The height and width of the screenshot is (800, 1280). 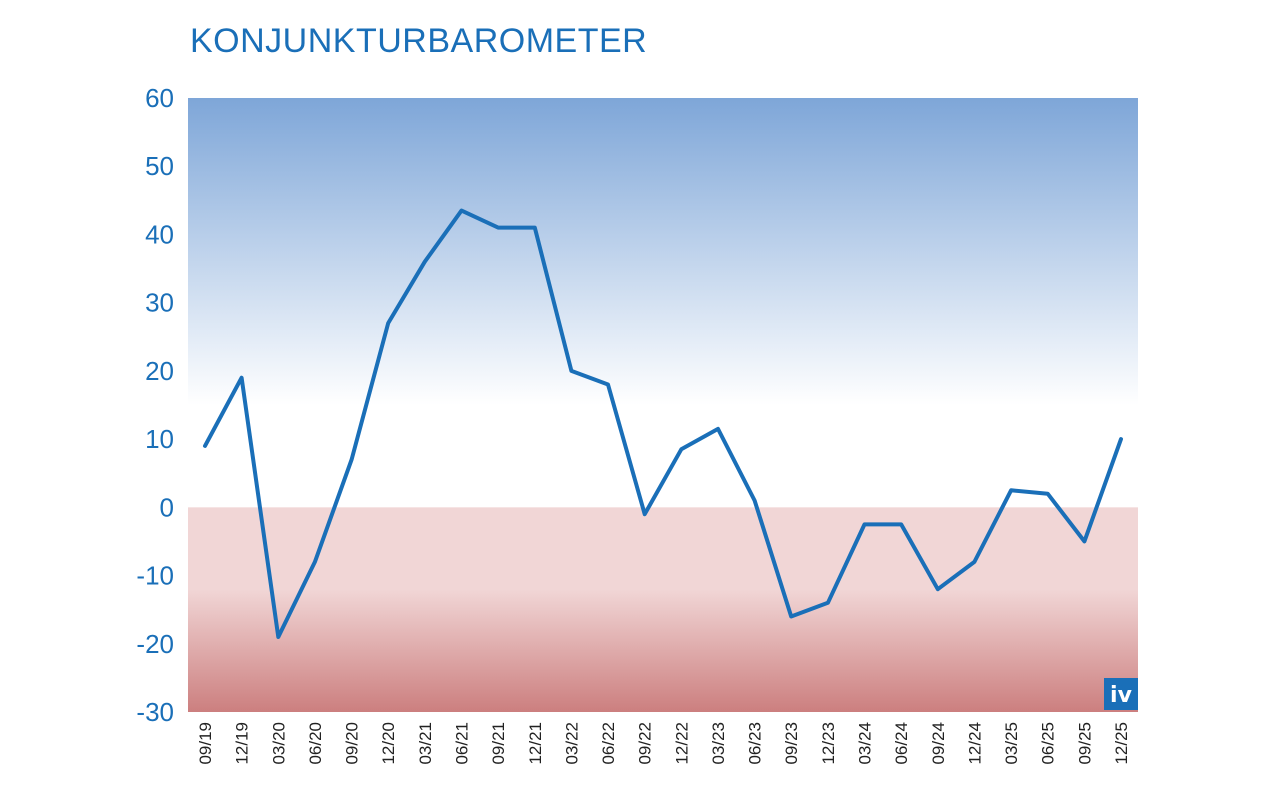 What do you see at coordinates (388, 743) in the screenshot?
I see `x-tick-label: 12/20` at bounding box center [388, 743].